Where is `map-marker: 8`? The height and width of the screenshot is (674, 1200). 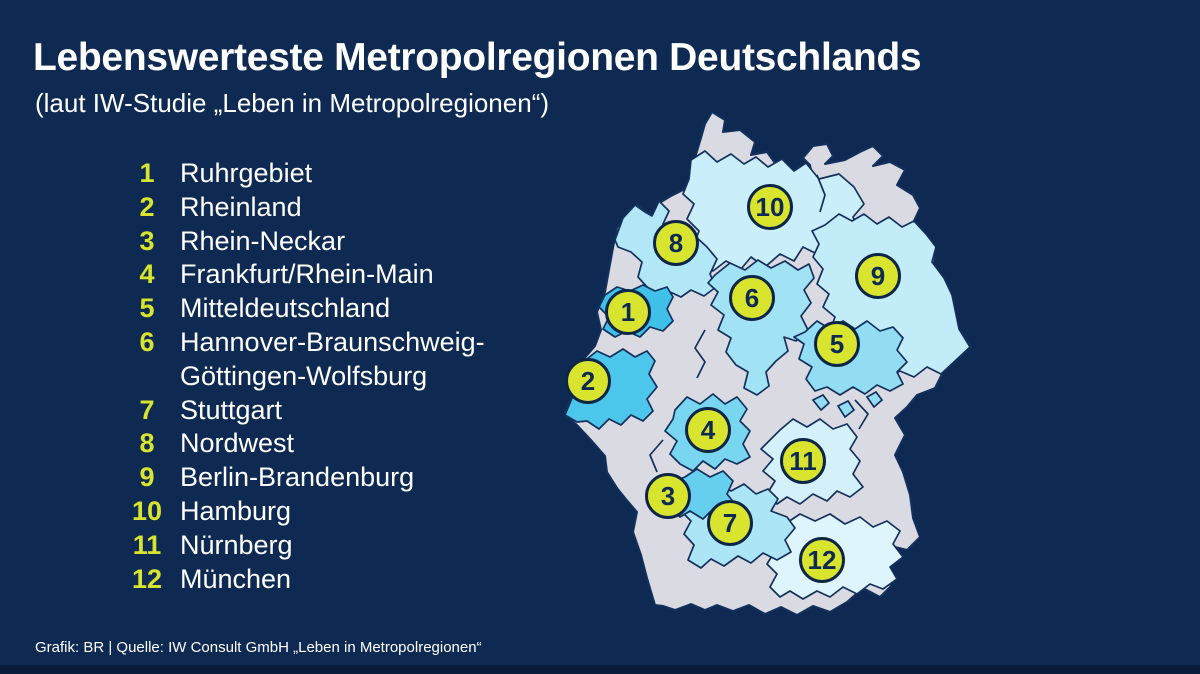
map-marker: 8 is located at coordinates (676, 243).